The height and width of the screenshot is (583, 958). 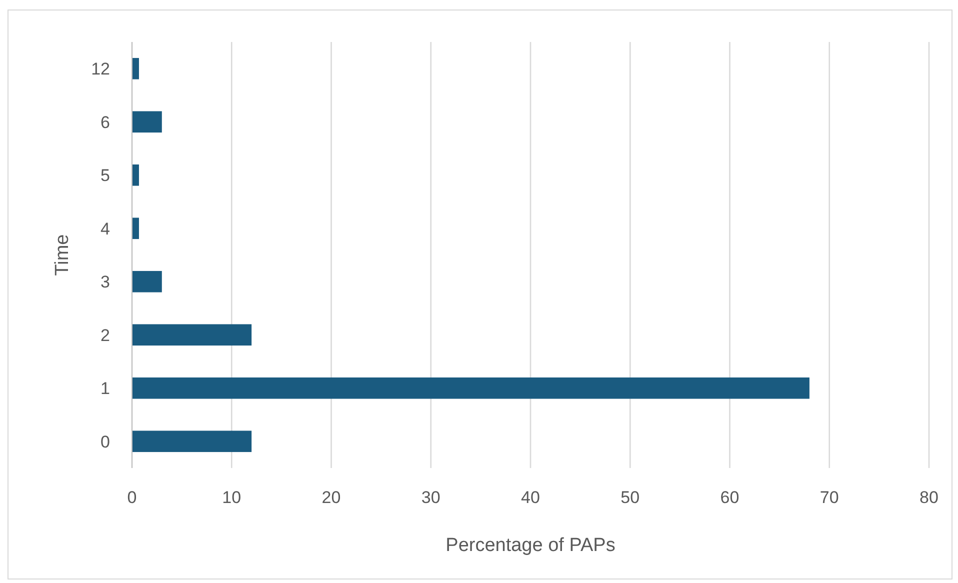 What do you see at coordinates (232, 497) in the screenshot?
I see `x-tick-label: 10` at bounding box center [232, 497].